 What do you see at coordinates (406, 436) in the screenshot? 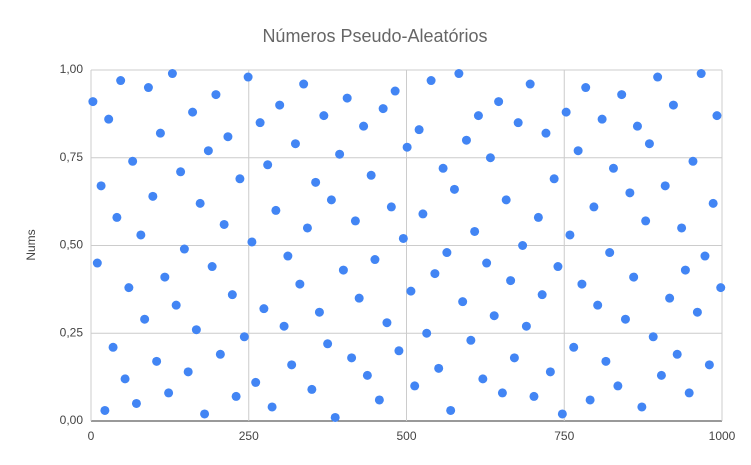
I see `x-tick-label: 500` at bounding box center [406, 436].